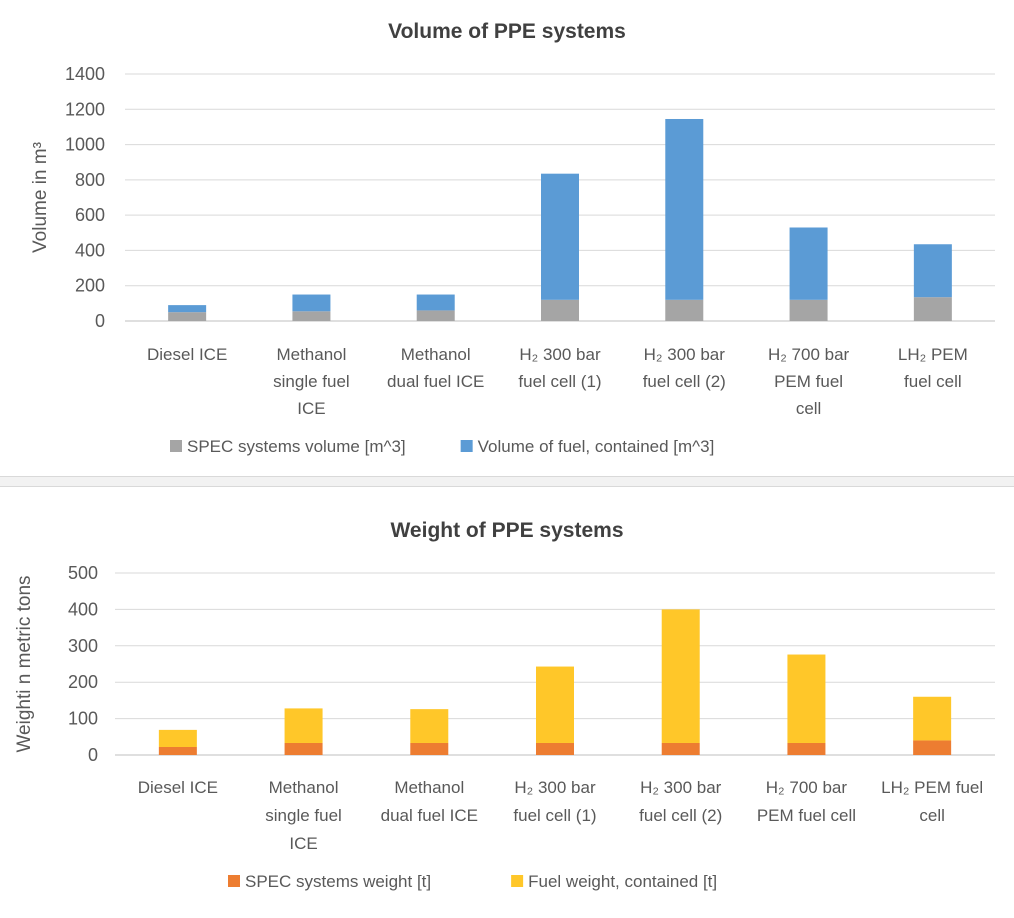  What do you see at coordinates (85, 109) in the screenshot?
I see `y-tick-label: 1200` at bounding box center [85, 109].